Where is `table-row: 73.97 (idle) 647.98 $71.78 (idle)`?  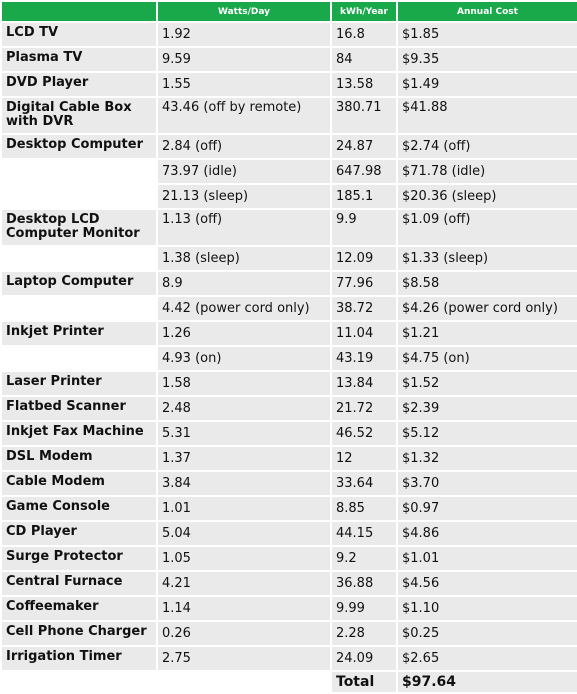
table-row: 73.97 (idle) 647.98 $71.78 (idle) is located at coordinates (289, 171).